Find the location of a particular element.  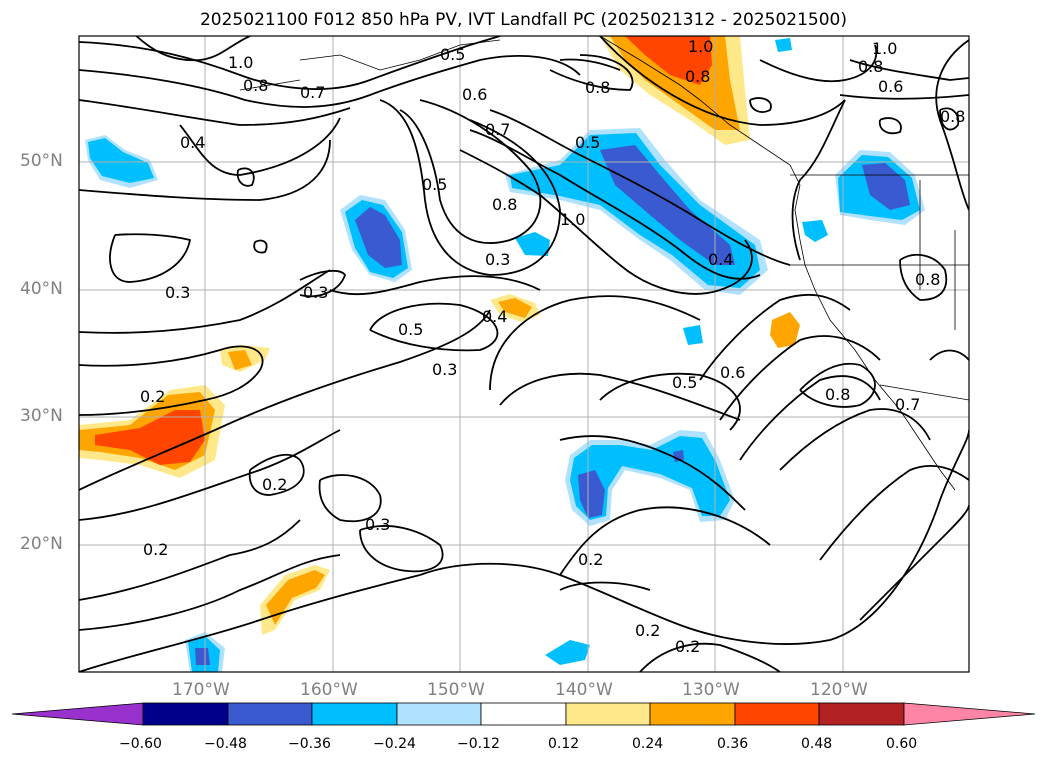

lat-label: 30°N is located at coordinates (41, 416).